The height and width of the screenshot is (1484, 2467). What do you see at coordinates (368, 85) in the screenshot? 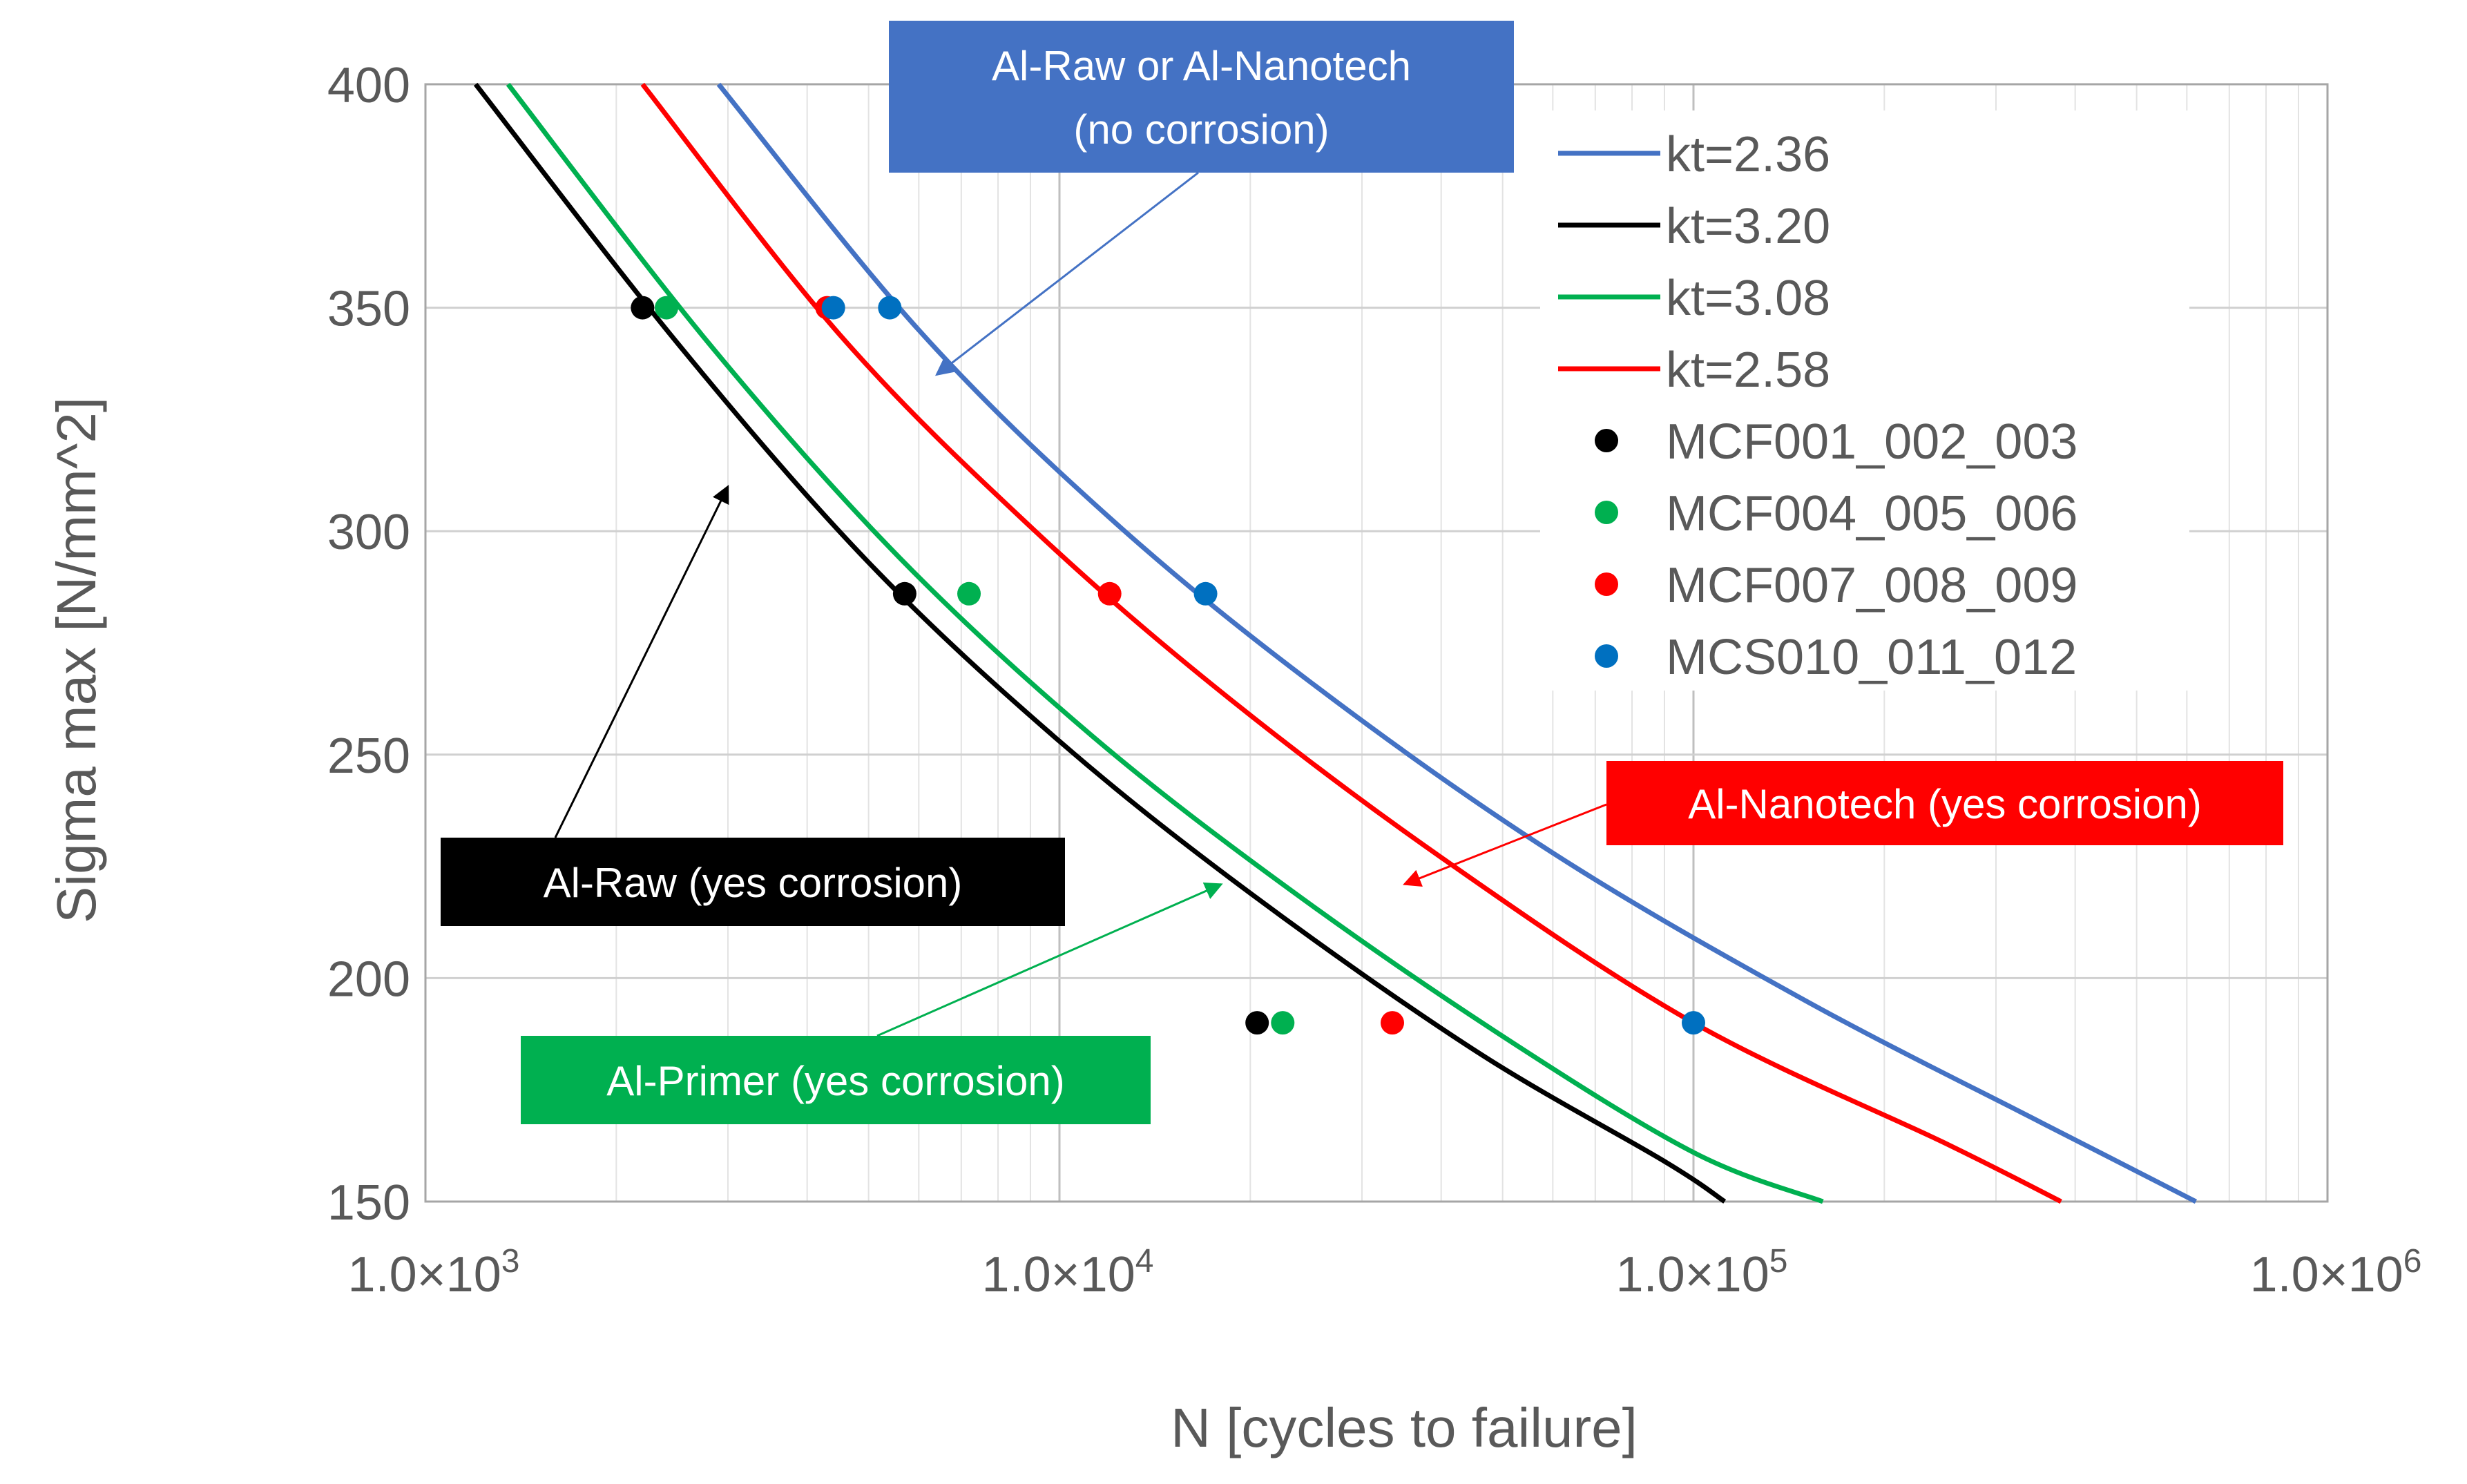
I see `y-tick-label: 400` at bounding box center [368, 85].